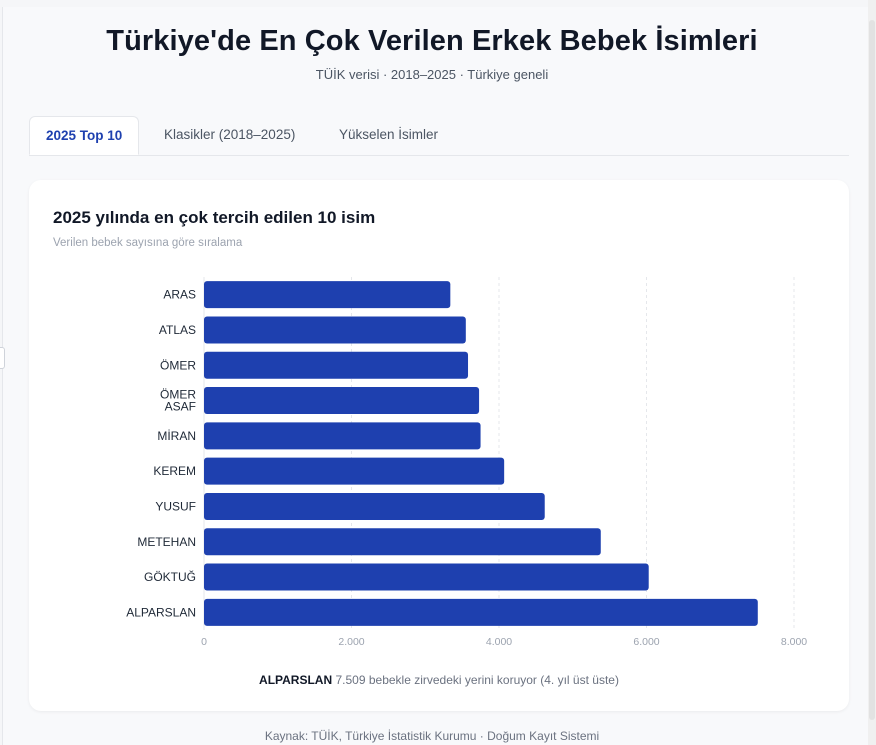  I want to click on x-tick-label: 6.000, so click(646, 642).